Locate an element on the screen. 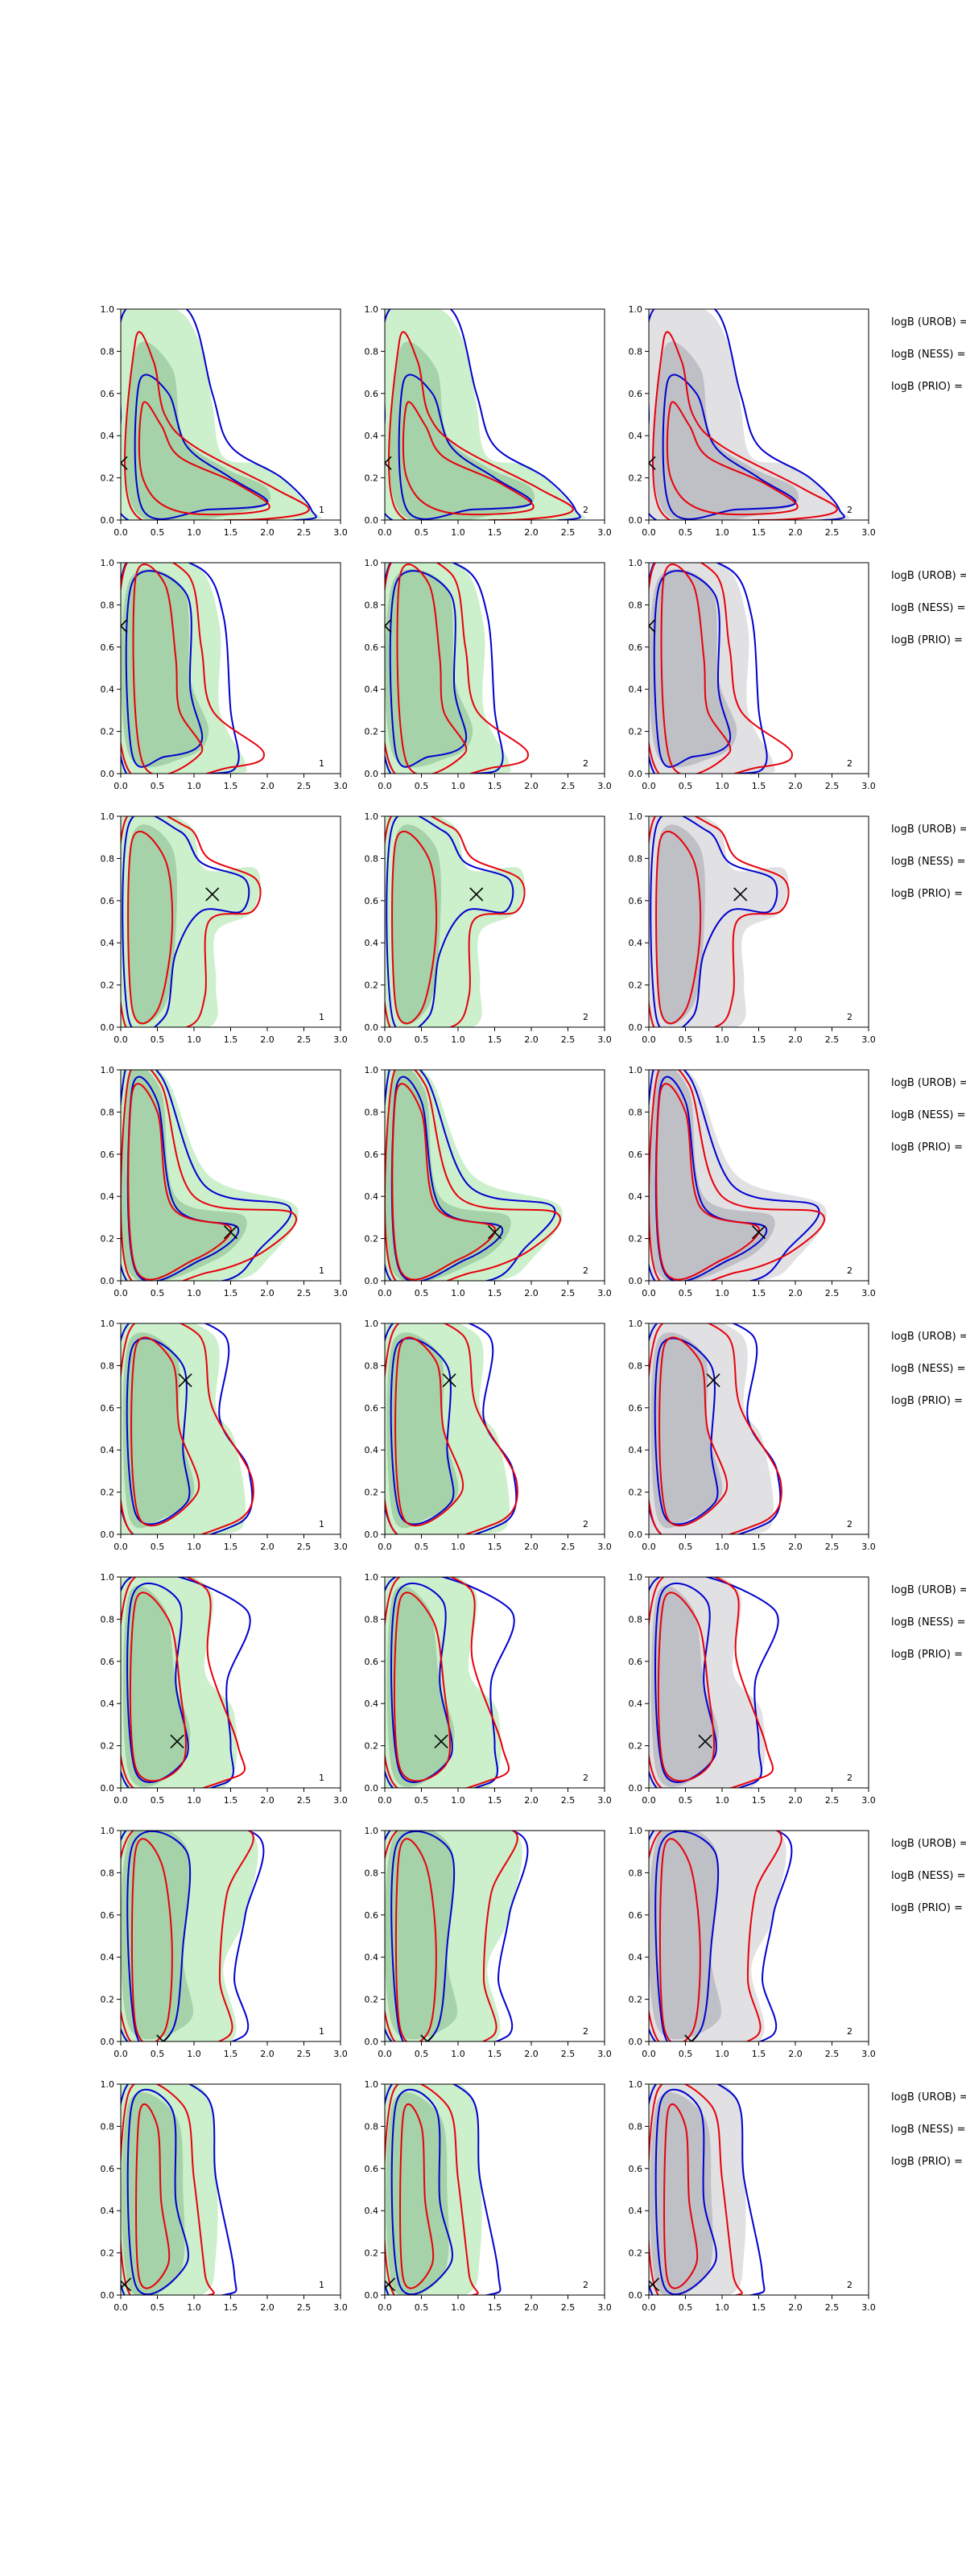 The height and width of the screenshot is (2576, 966). panel-r1-c2: 0.0 0.5 1.0 1.5 2.0 2.5 3.0 0.0 0.2 0.4 0.6 0.8 1.0 2 is located at coordinates (488, 421).